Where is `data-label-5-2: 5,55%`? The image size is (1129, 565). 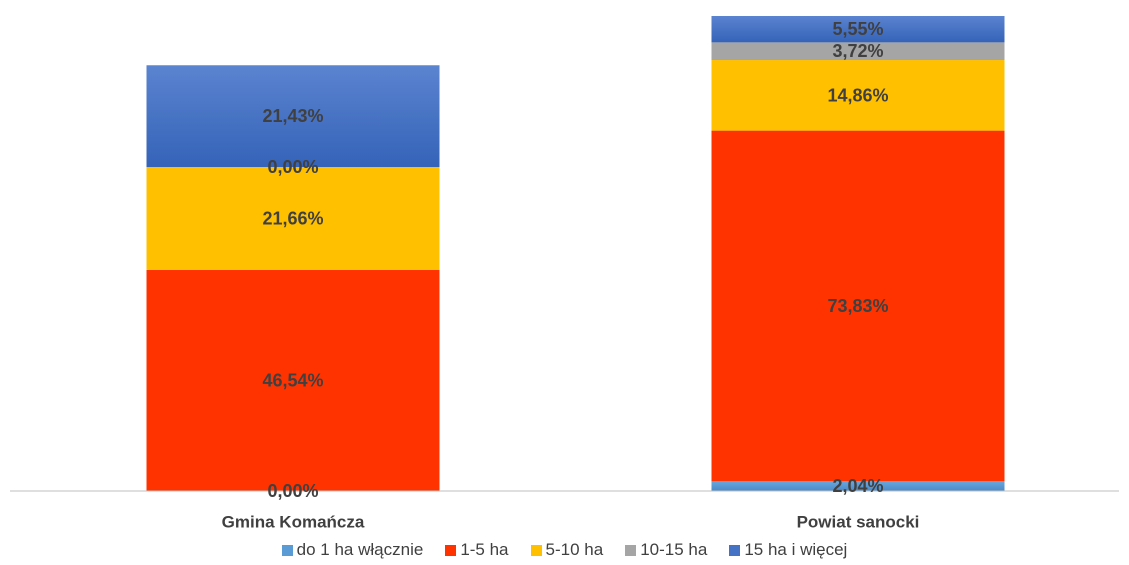
data-label-5-2: 5,55% is located at coordinates (857, 29).